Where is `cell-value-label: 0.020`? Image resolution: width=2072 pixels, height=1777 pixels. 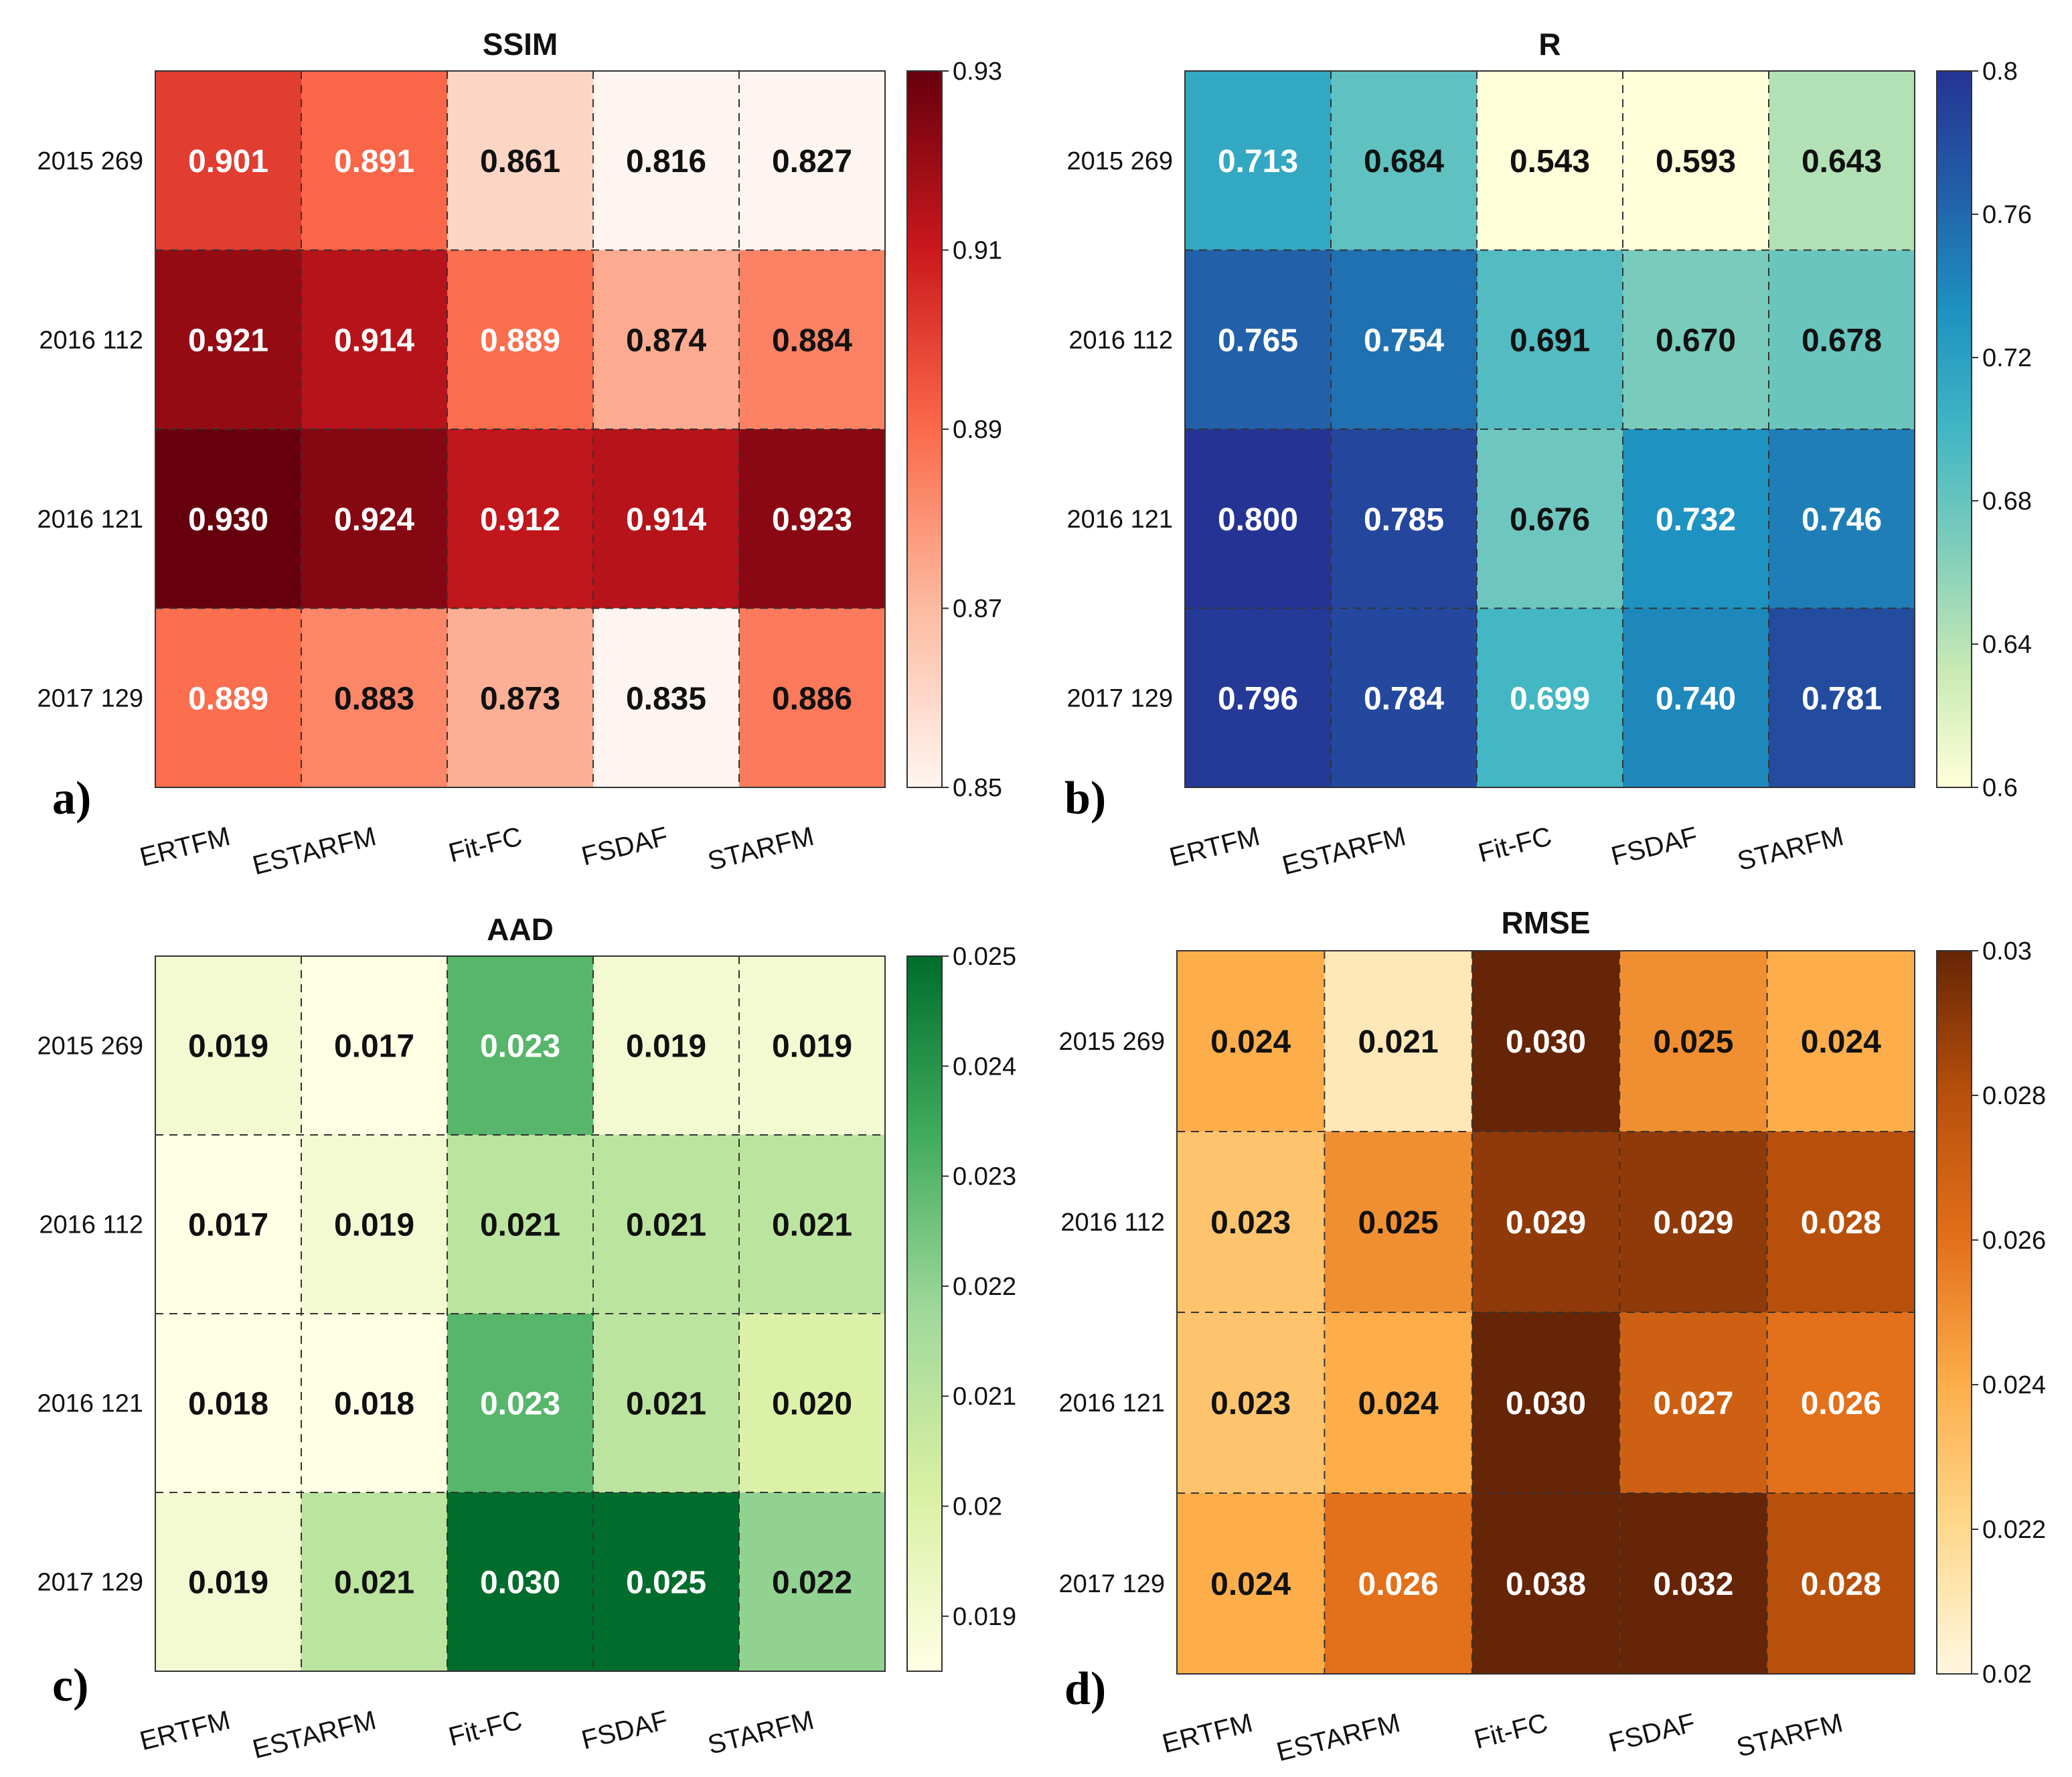
cell-value-label: 0.020 is located at coordinates (812, 1404).